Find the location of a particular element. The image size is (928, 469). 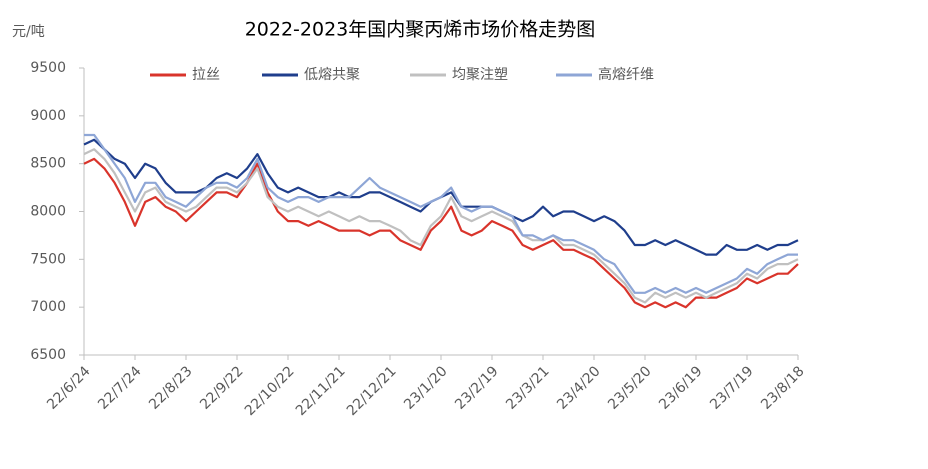

x-tick-label: 23/4/20 is located at coordinates (578, 387).